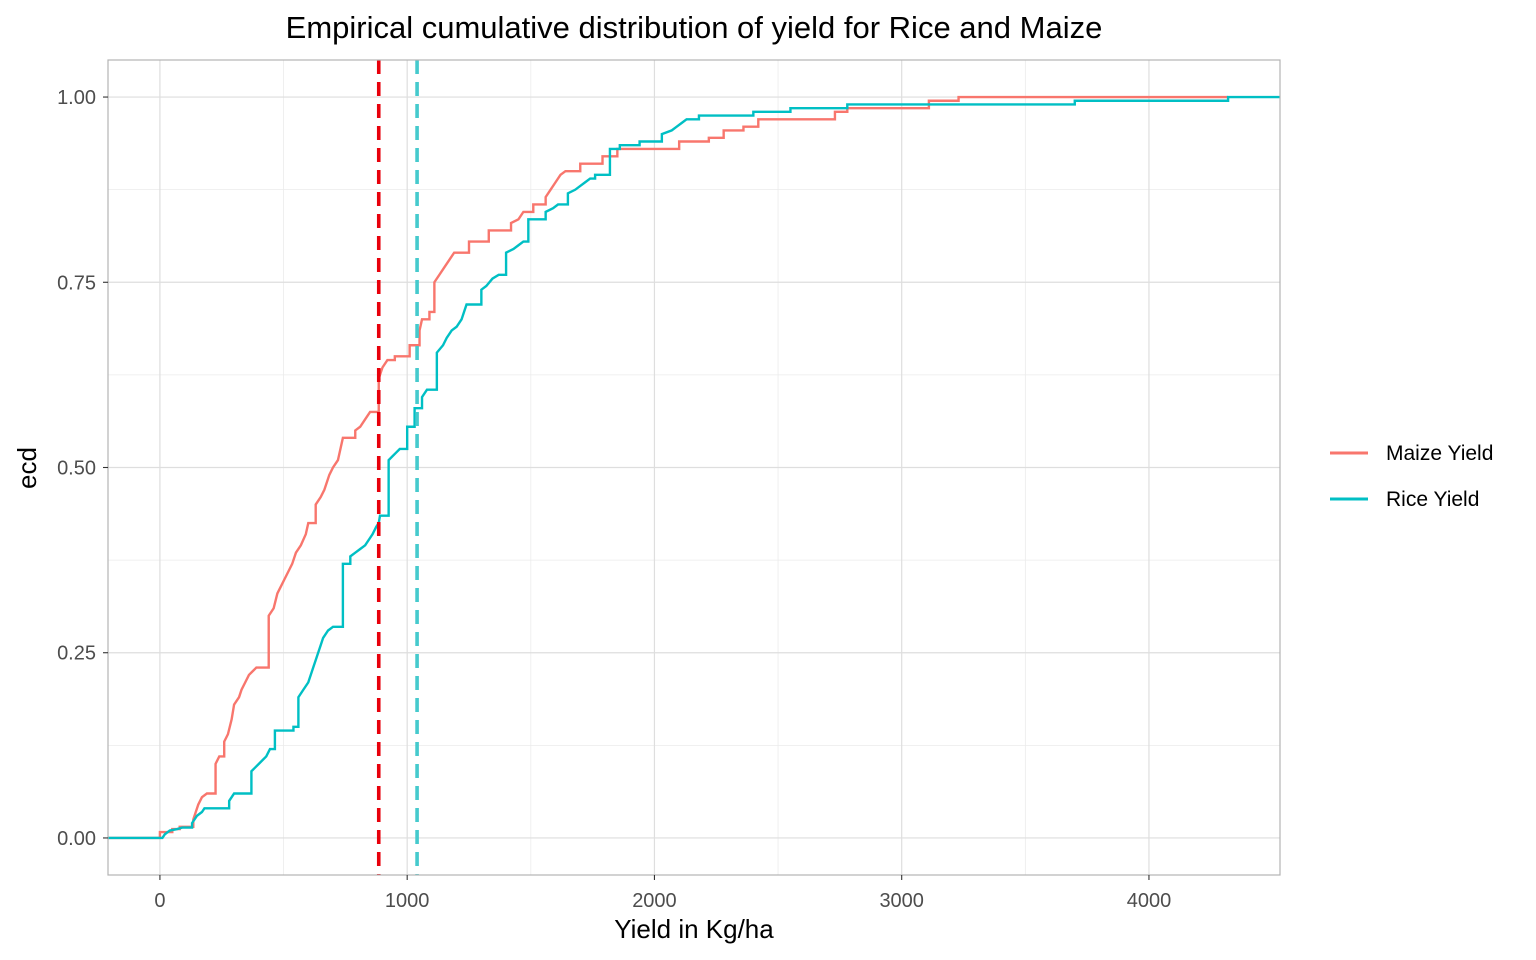 This screenshot has height=960, width=1536. I want to click on x-tick-label: 0, so click(159, 901).